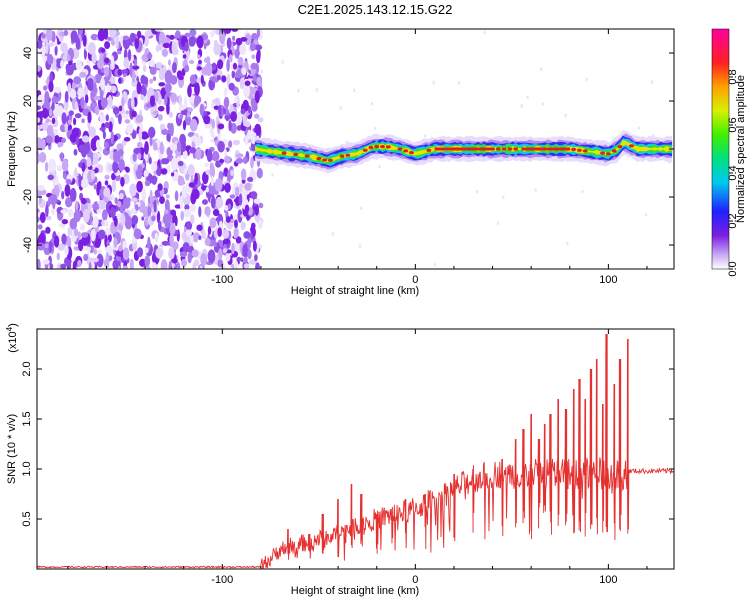 Image resolution: width=750 pixels, height=600 pixels. I want to click on colorbar-ticks: 0.0 0.2 0.4 0.6 0.8, so click(733, 172).